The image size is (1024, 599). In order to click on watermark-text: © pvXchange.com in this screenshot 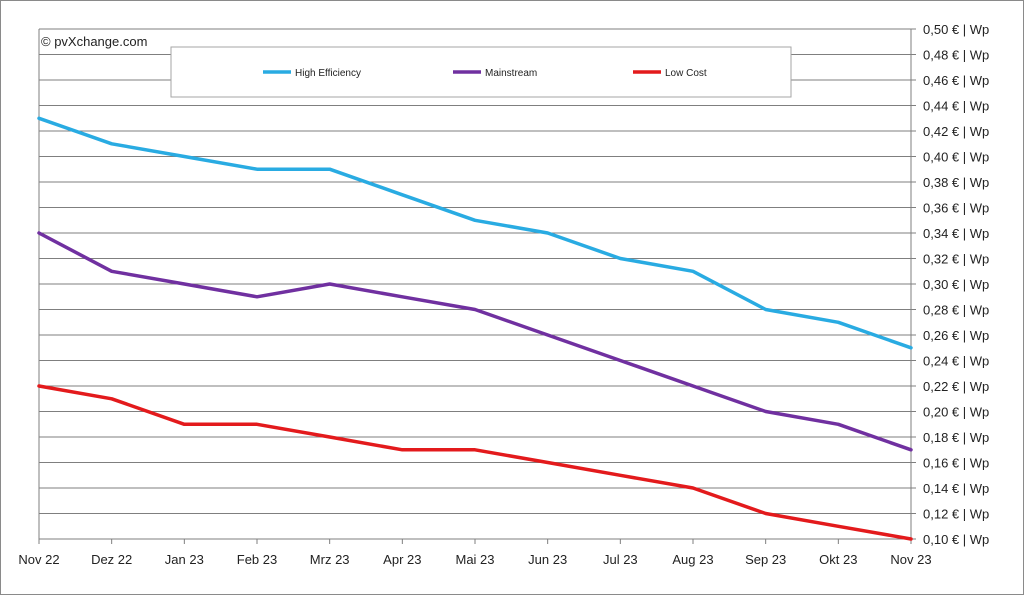, I will do `click(94, 41)`.